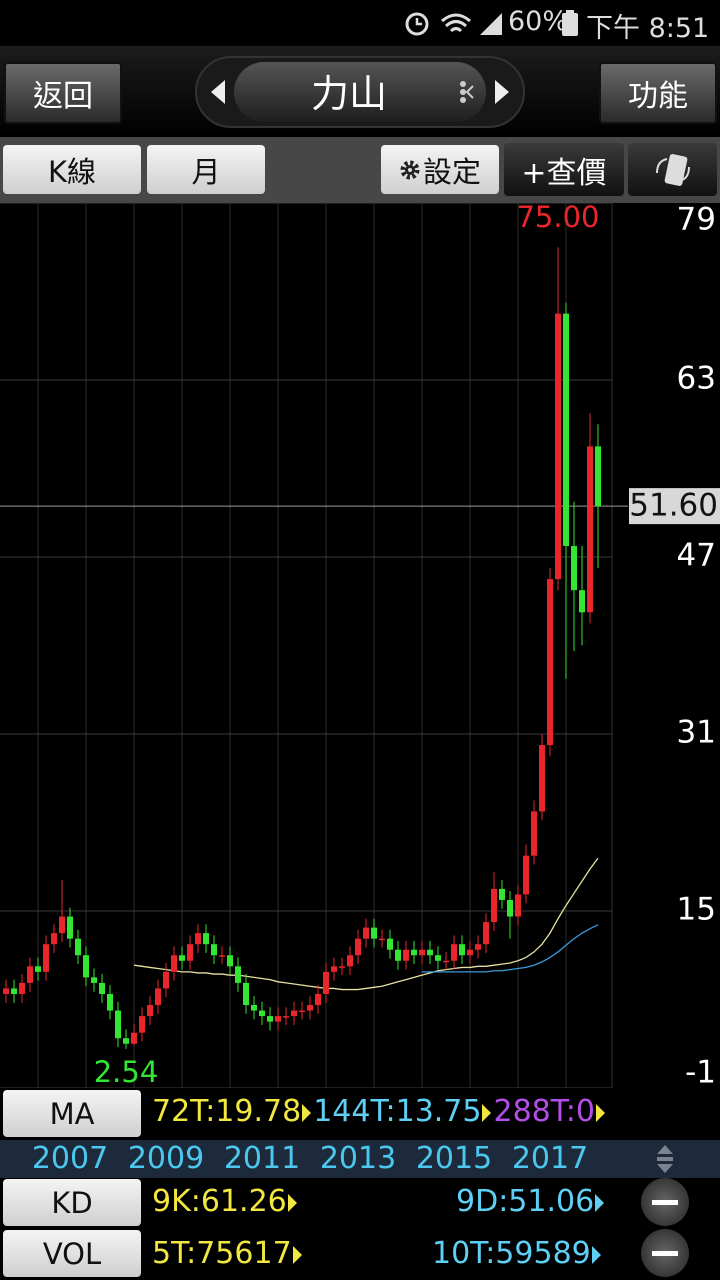 The height and width of the screenshot is (1280, 720). What do you see at coordinates (550, 1158) in the screenshot?
I see `x-tick-label: 2017` at bounding box center [550, 1158].